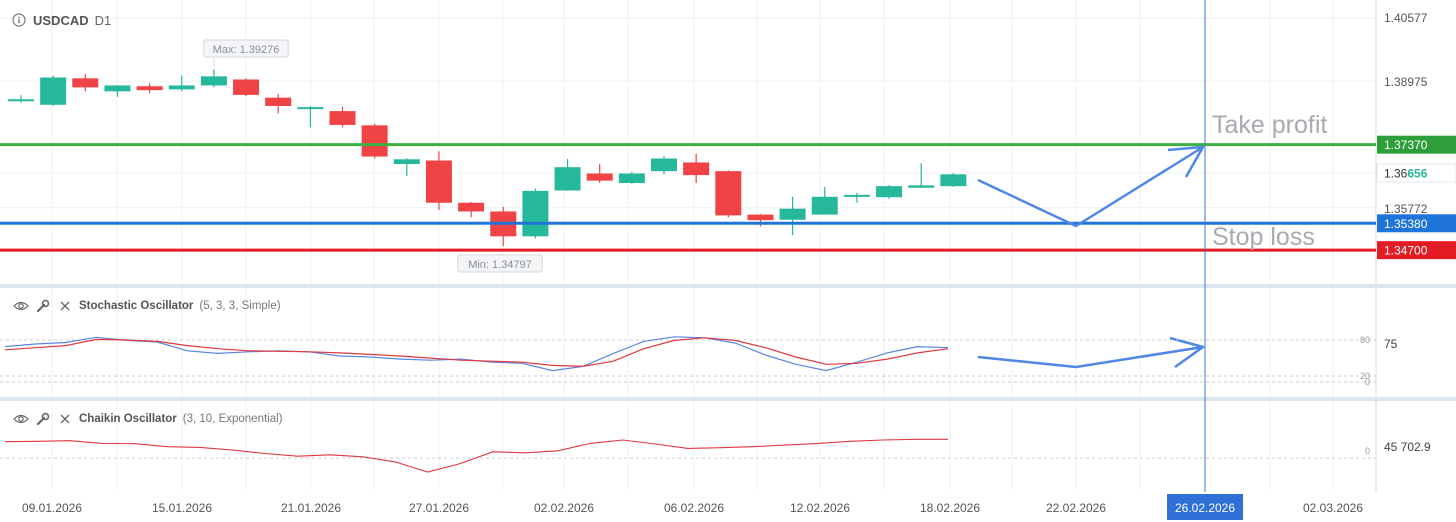 This screenshot has width=1456, height=522. I want to click on chaikin-header: Chaikin Oscillator (3, 10, Exponential), so click(148, 419).